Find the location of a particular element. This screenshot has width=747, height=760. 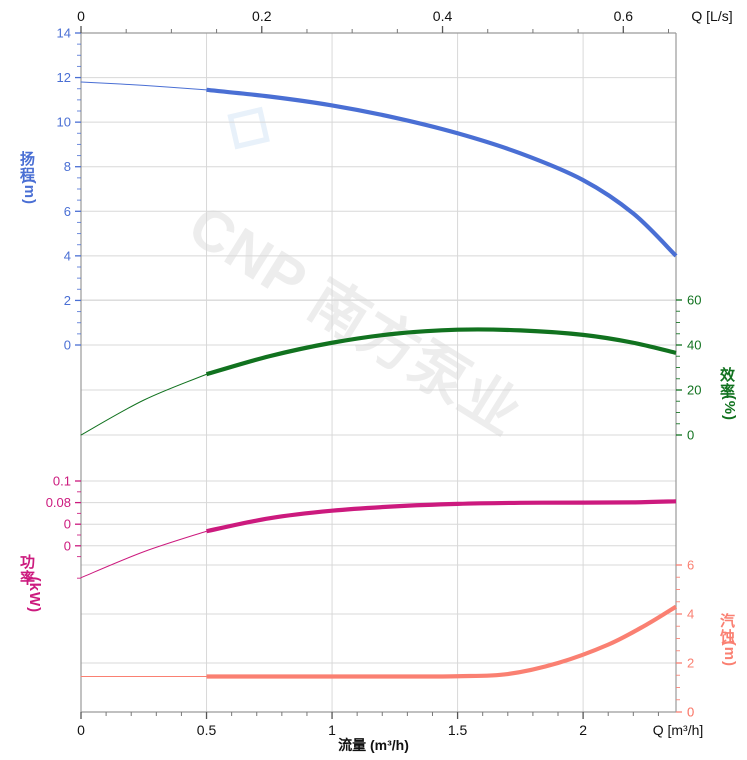

tick-label-npsh: 6 is located at coordinates (690, 565).